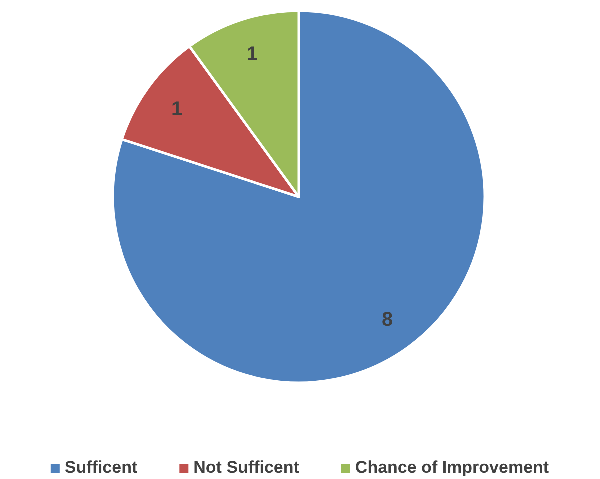 This screenshot has width=600, height=479. I want to click on legend-label: Not Sufficent, so click(247, 467).